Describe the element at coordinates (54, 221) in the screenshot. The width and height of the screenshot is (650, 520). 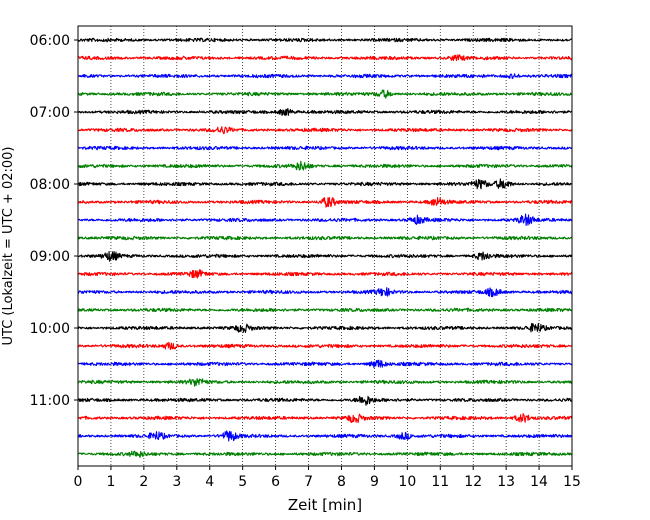
I see `y-axis-ticks: 06:00 07:00 08:00 09:00 10:00 11:00` at that location.